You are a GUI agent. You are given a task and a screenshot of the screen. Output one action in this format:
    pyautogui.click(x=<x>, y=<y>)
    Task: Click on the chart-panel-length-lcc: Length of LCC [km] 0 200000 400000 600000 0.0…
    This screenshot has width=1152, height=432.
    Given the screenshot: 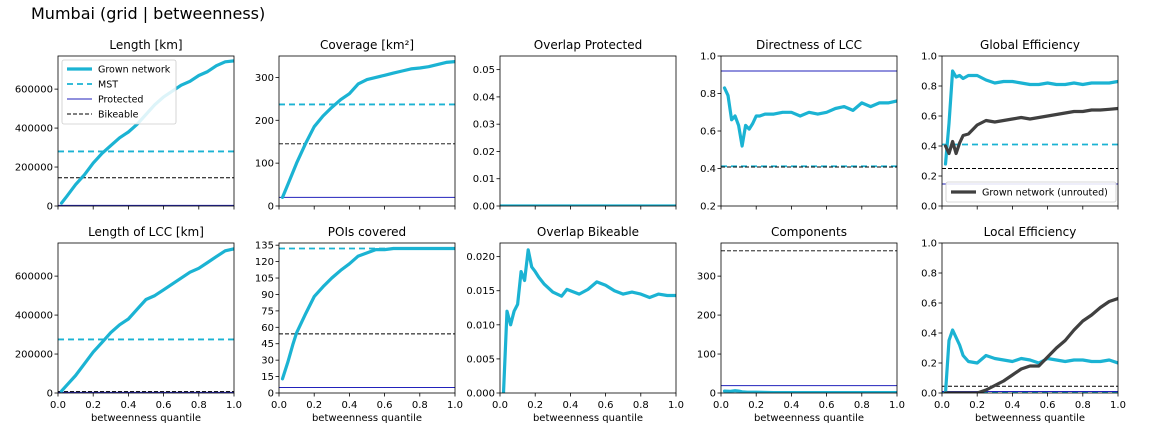 What is the action you would take?
    pyautogui.click(x=128, y=324)
    